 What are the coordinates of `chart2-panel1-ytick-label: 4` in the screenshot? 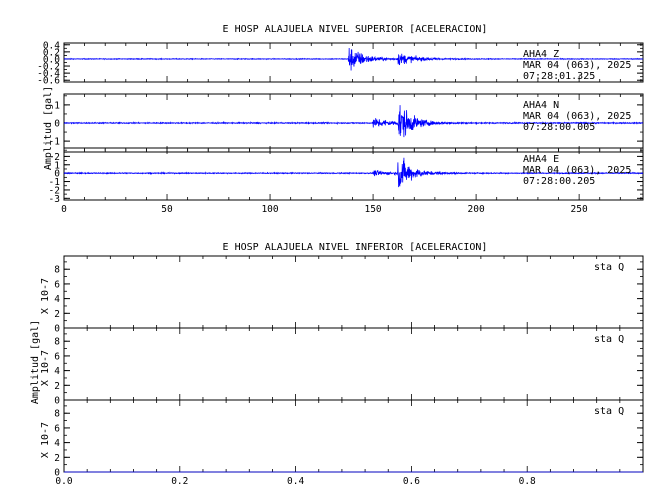 It's located at (57, 299).